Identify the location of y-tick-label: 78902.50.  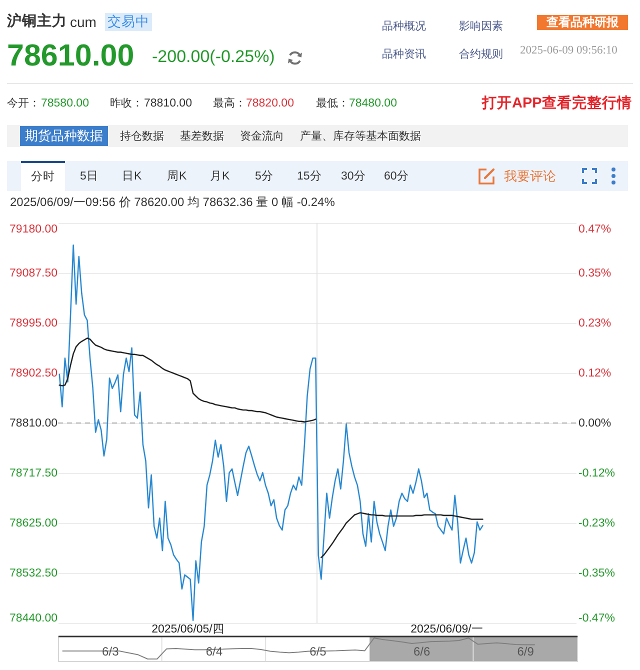
(34, 374).